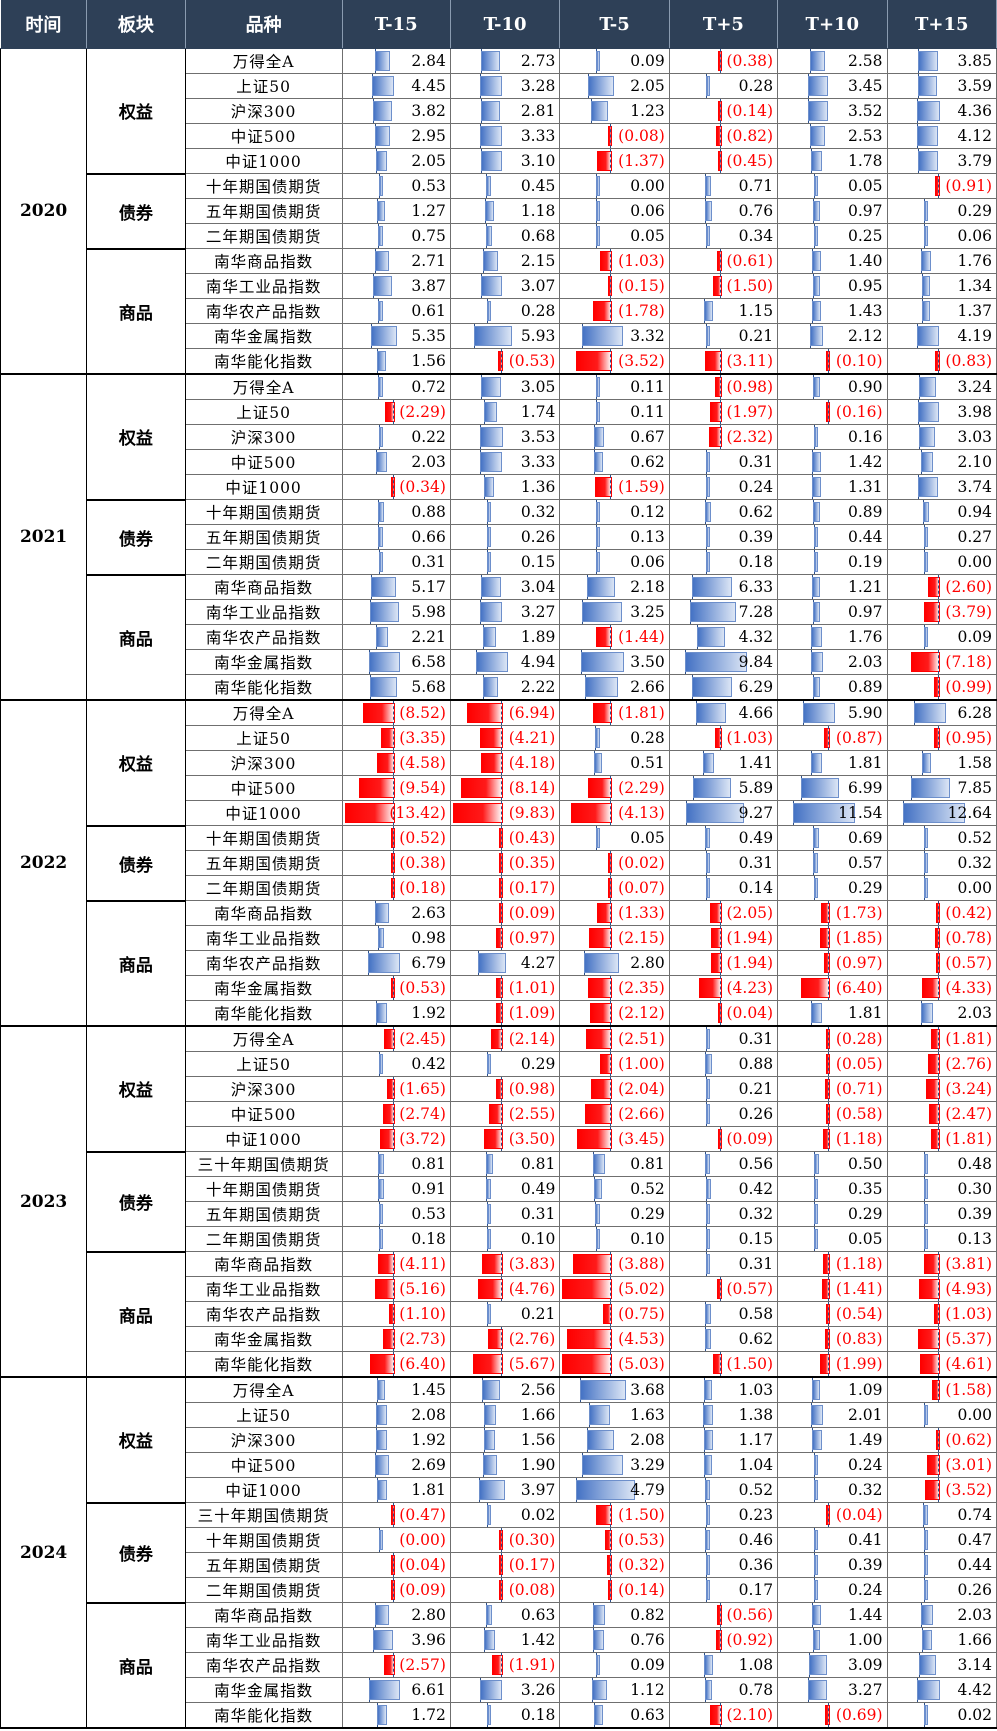  What do you see at coordinates (428, 437) in the screenshot?
I see `value-label: 0.22` at bounding box center [428, 437].